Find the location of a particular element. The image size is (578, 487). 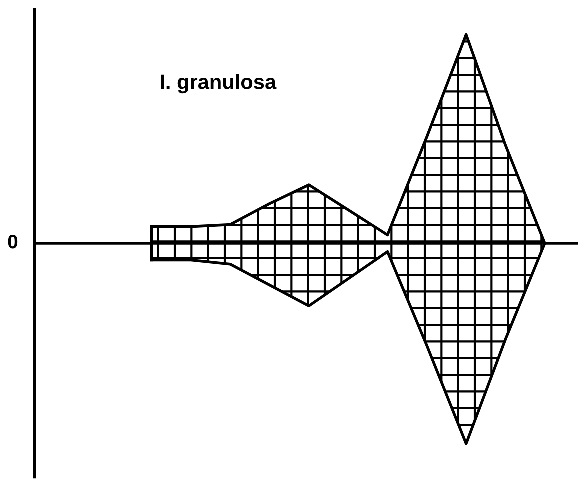

text: I. granulosa is located at coordinates (219, 84).